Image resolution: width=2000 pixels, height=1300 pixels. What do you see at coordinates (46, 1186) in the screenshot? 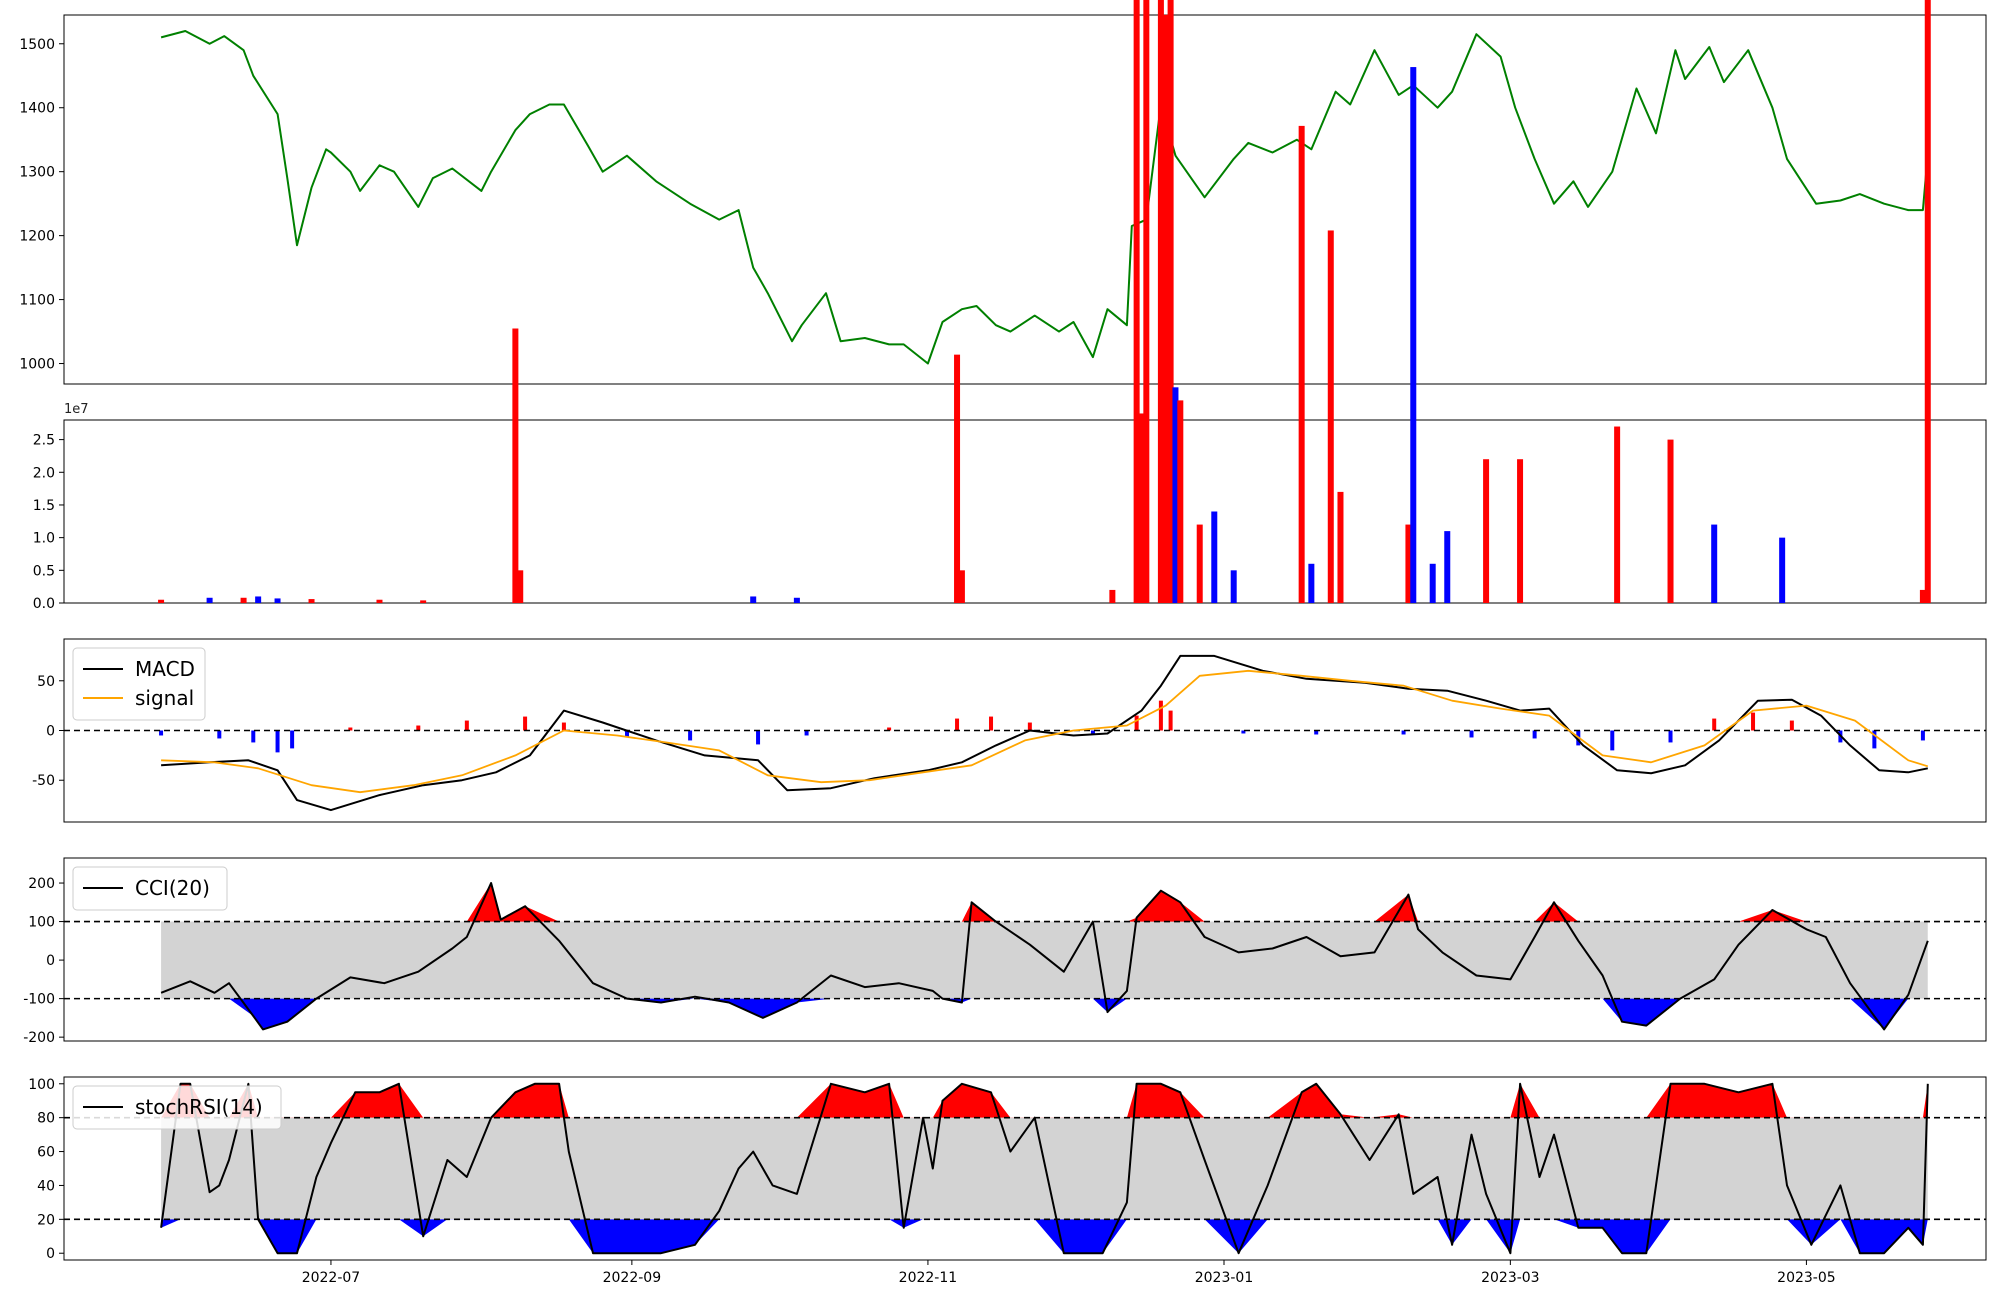
I see `stochrsi-ytick-label: 40` at bounding box center [46, 1186].